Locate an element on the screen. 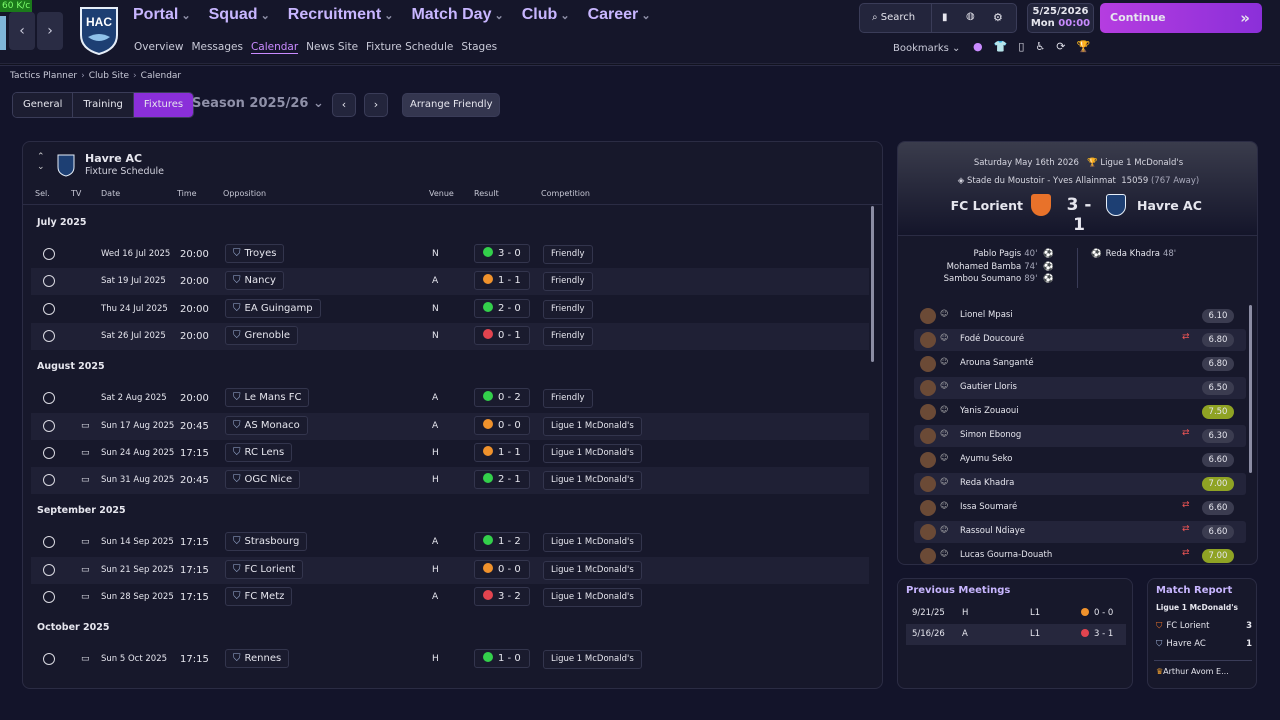  back-button: ‹ is located at coordinates (22, 31).